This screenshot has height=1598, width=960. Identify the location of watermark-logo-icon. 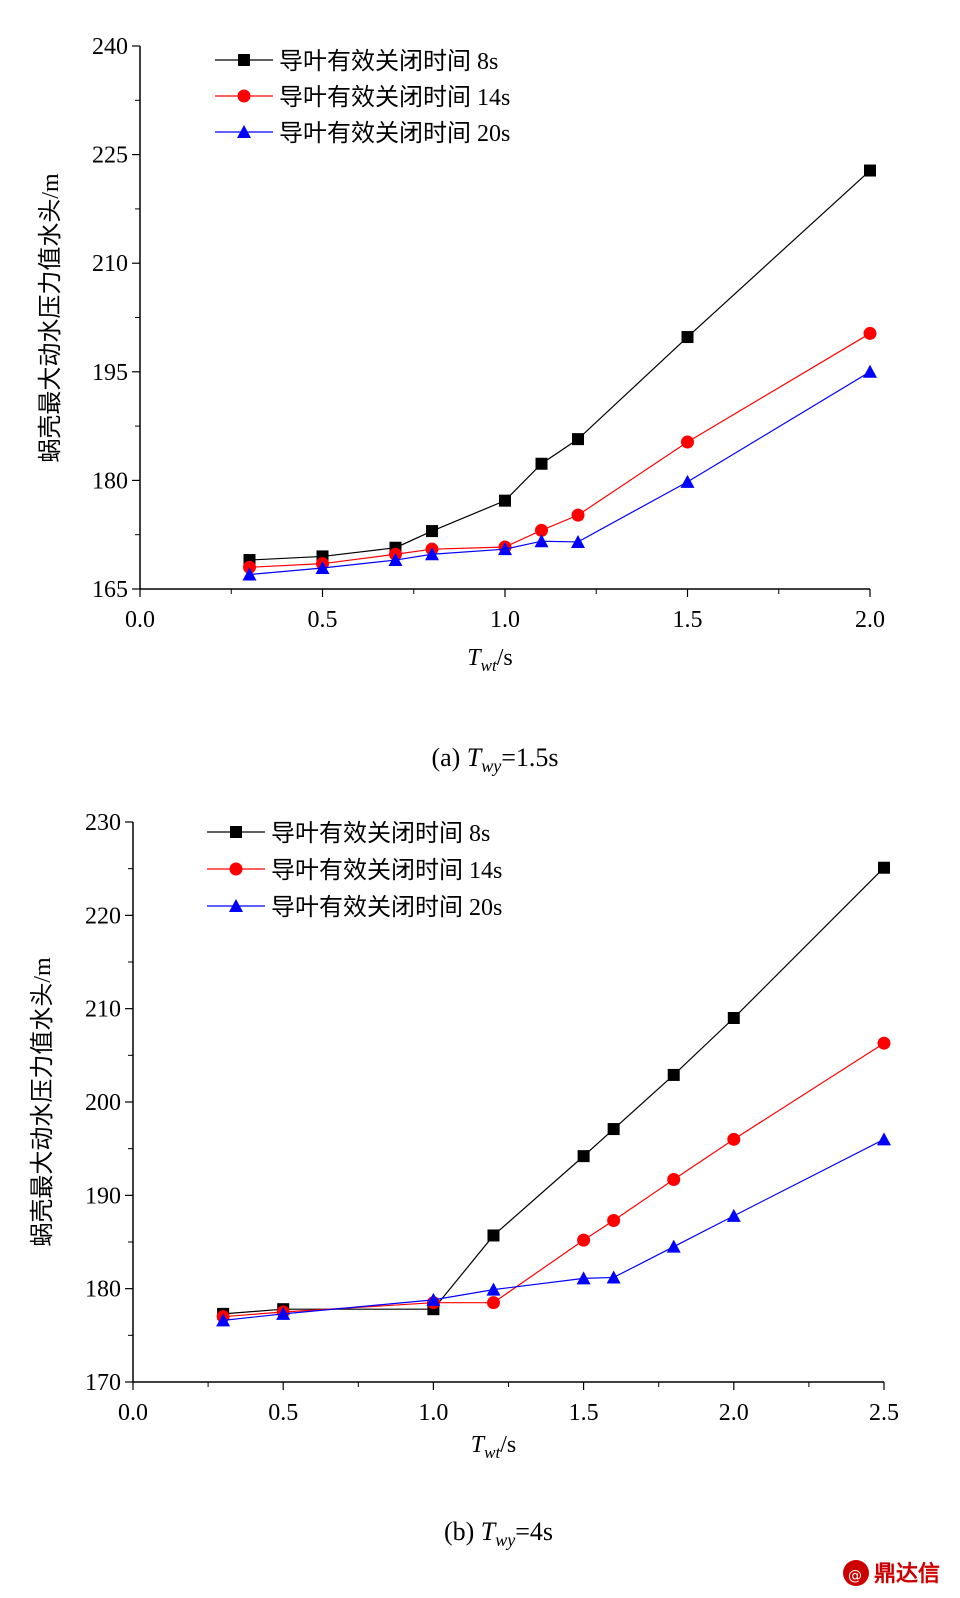
(856, 1573).